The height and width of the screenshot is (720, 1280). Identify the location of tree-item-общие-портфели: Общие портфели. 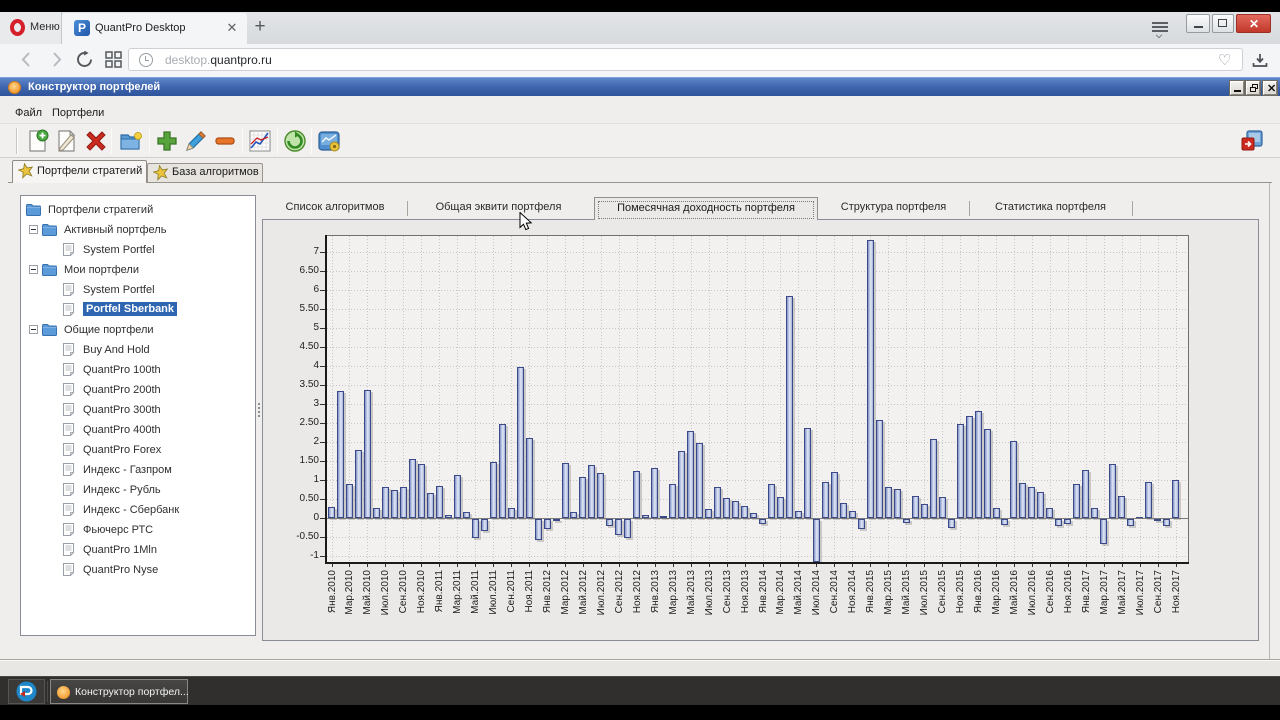
(138, 330).